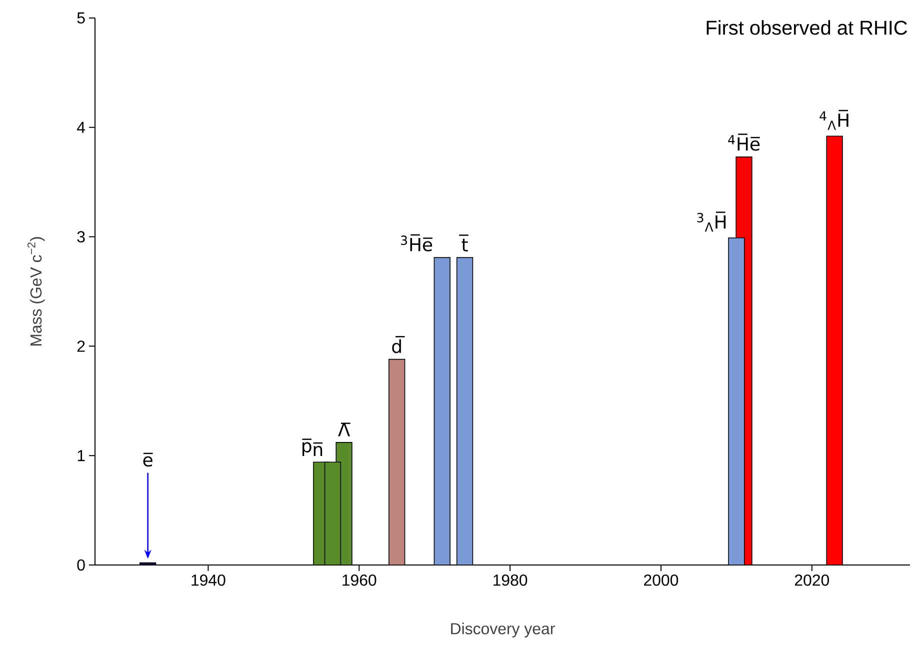 The width and height of the screenshot is (915, 659). I want to click on y-tick-label: 2, so click(81, 346).